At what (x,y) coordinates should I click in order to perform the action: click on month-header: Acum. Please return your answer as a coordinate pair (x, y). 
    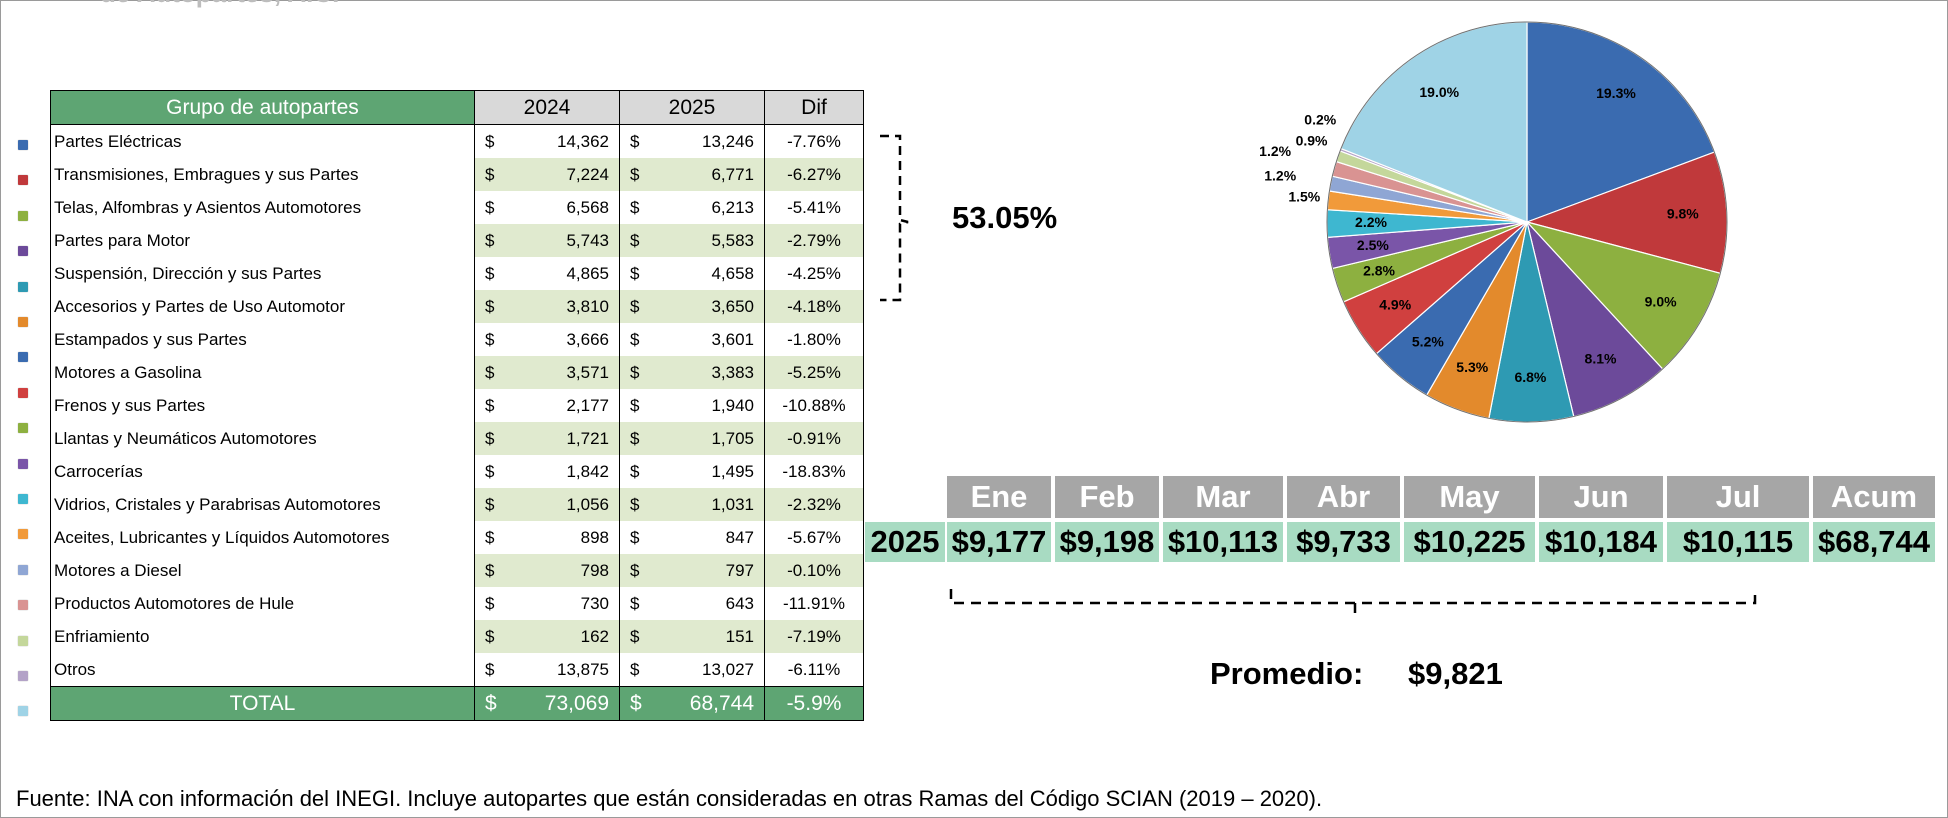
    Looking at the image, I should click on (1874, 497).